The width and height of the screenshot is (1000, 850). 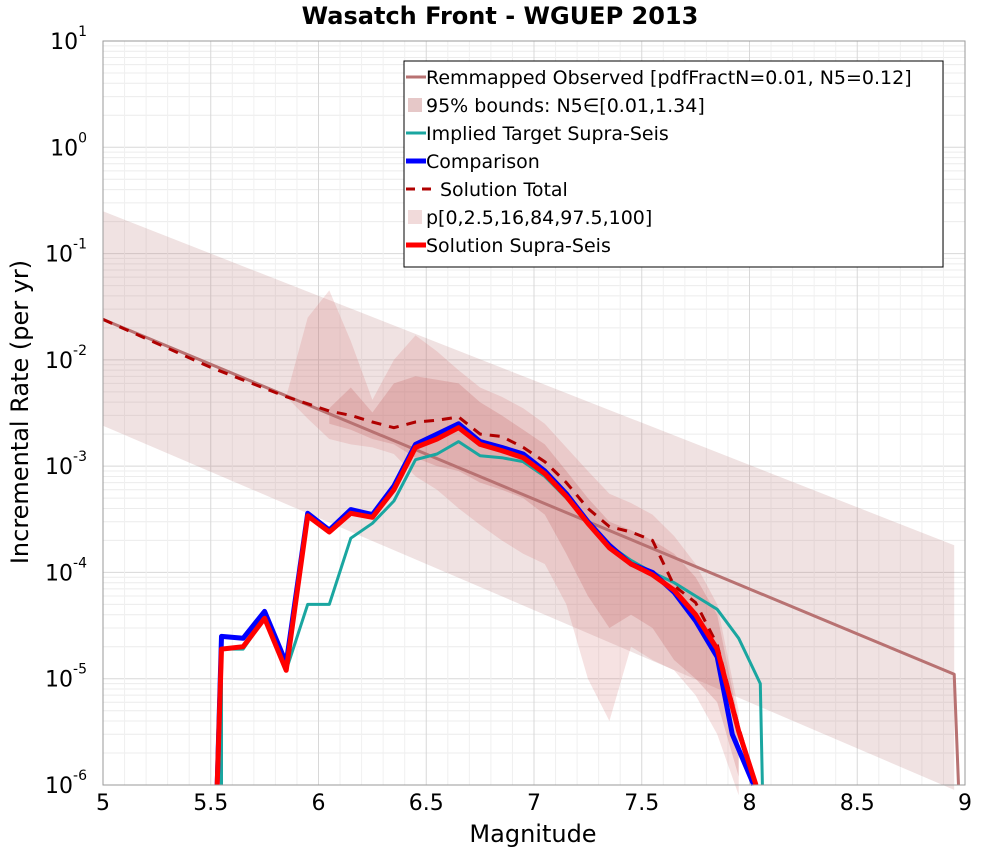 I want to click on x-tick-label: 6.5, so click(x=426, y=803).